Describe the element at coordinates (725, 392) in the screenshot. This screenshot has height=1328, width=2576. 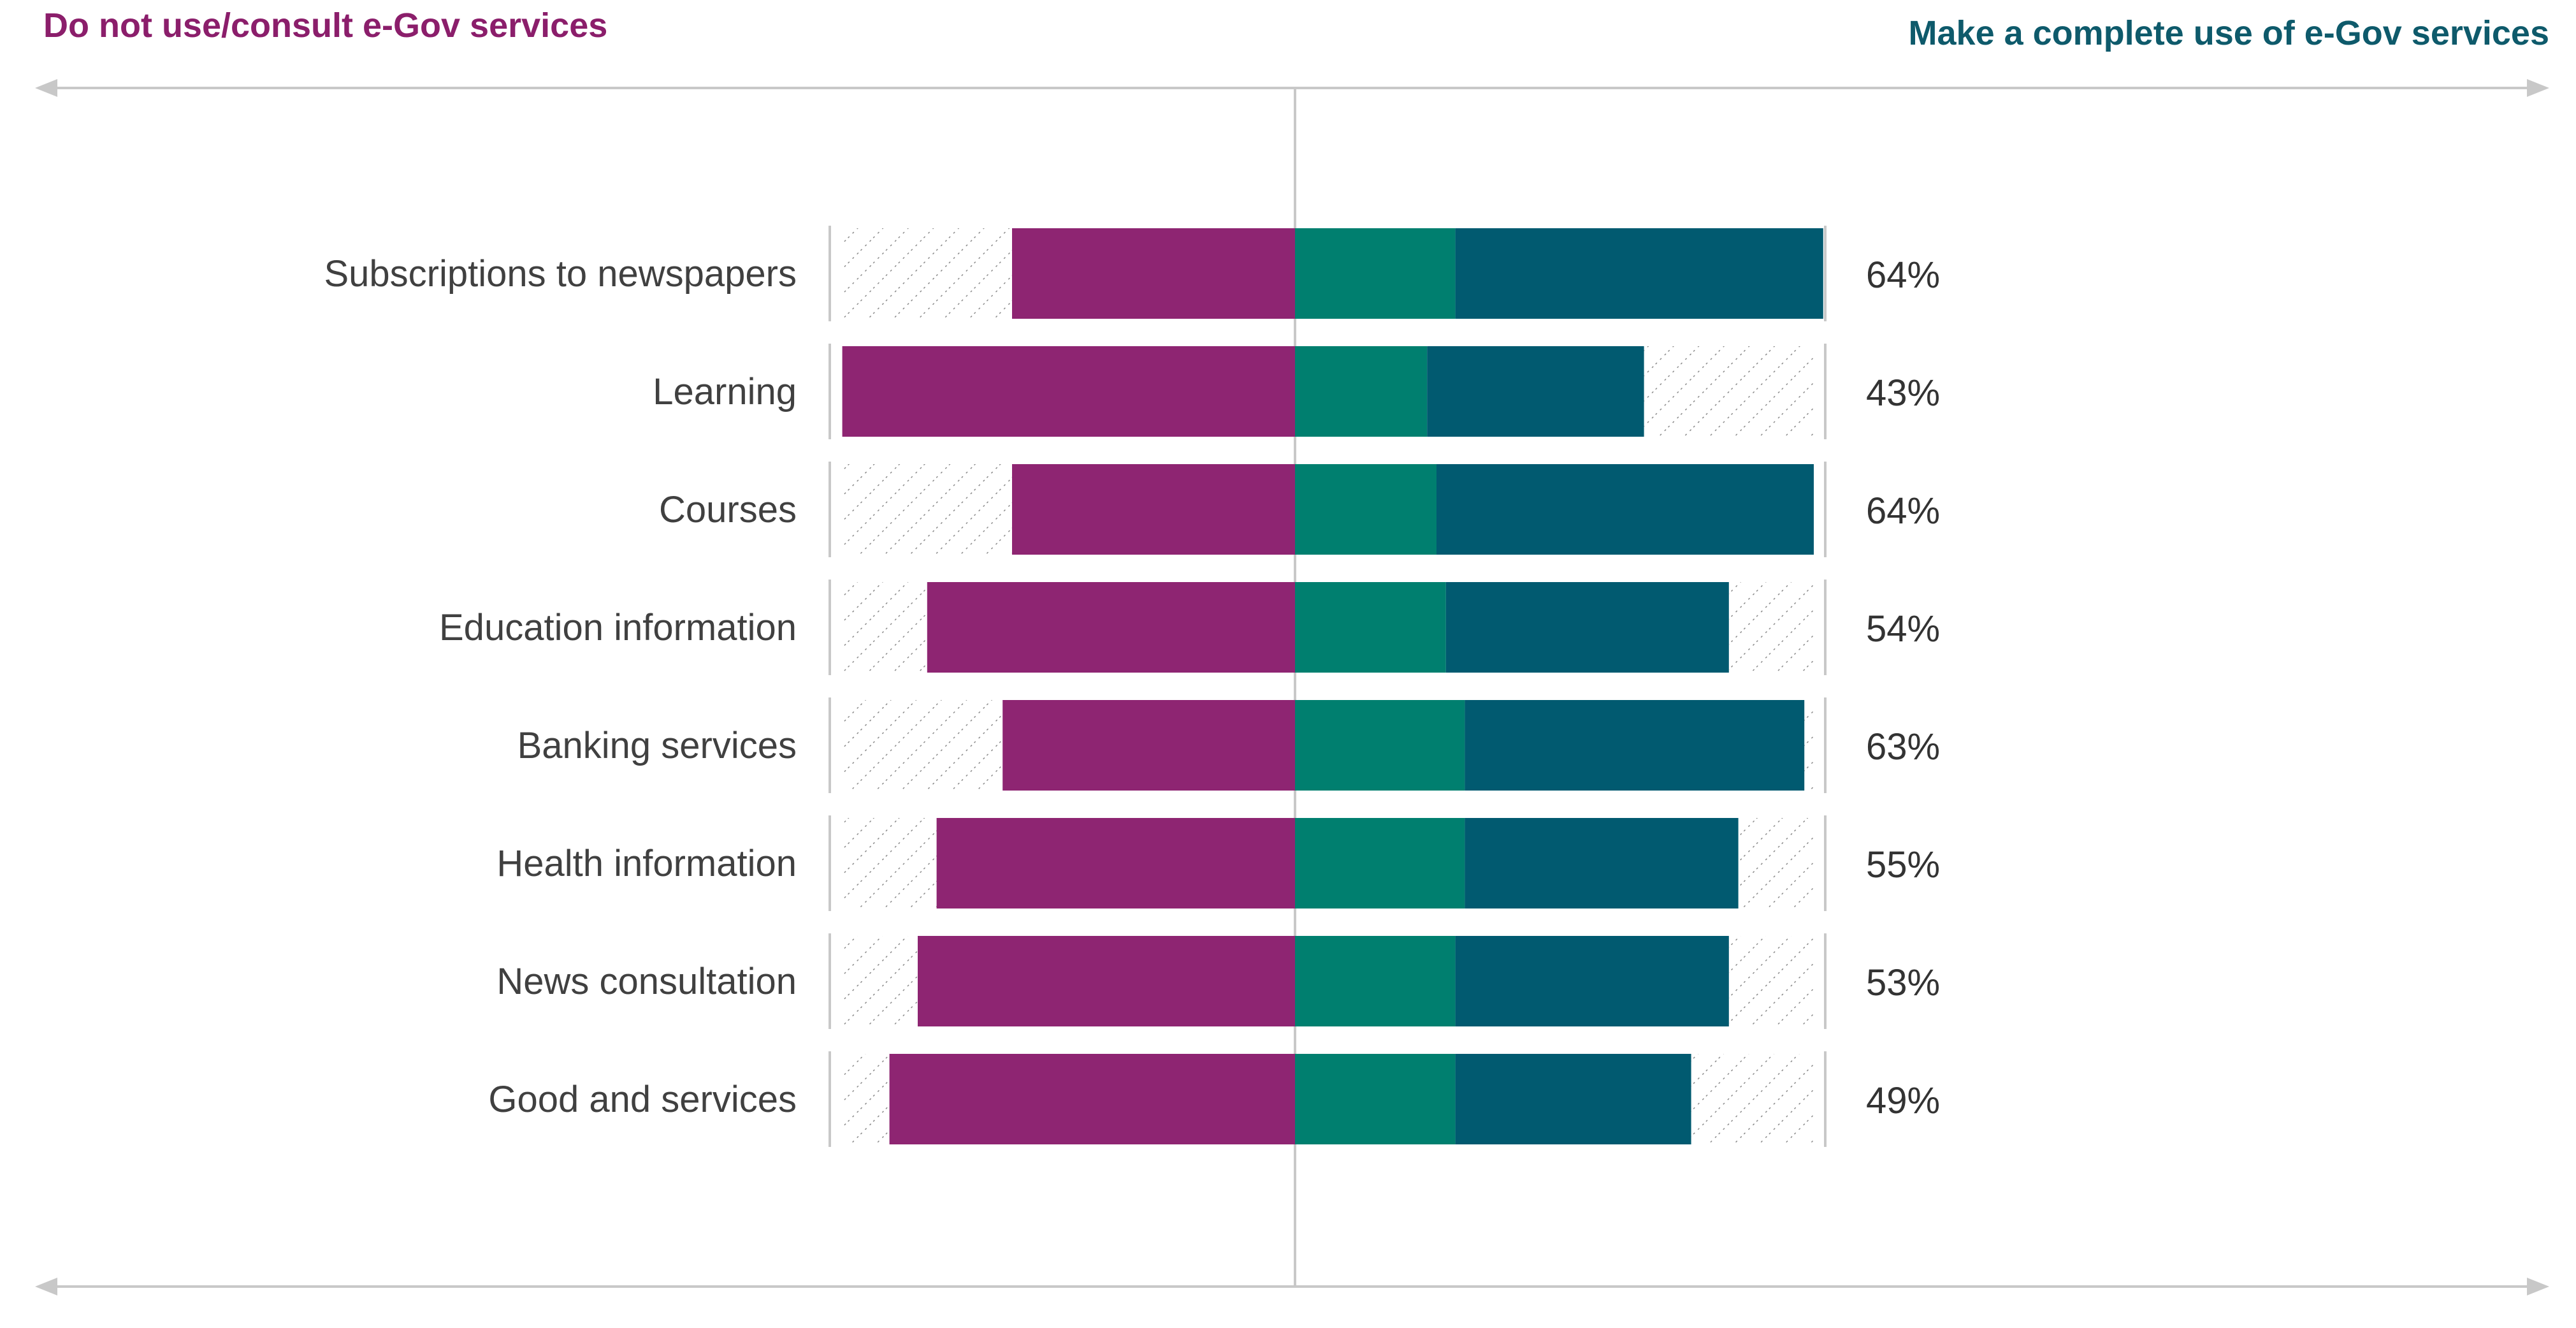
I see `category-label: Learning` at that location.